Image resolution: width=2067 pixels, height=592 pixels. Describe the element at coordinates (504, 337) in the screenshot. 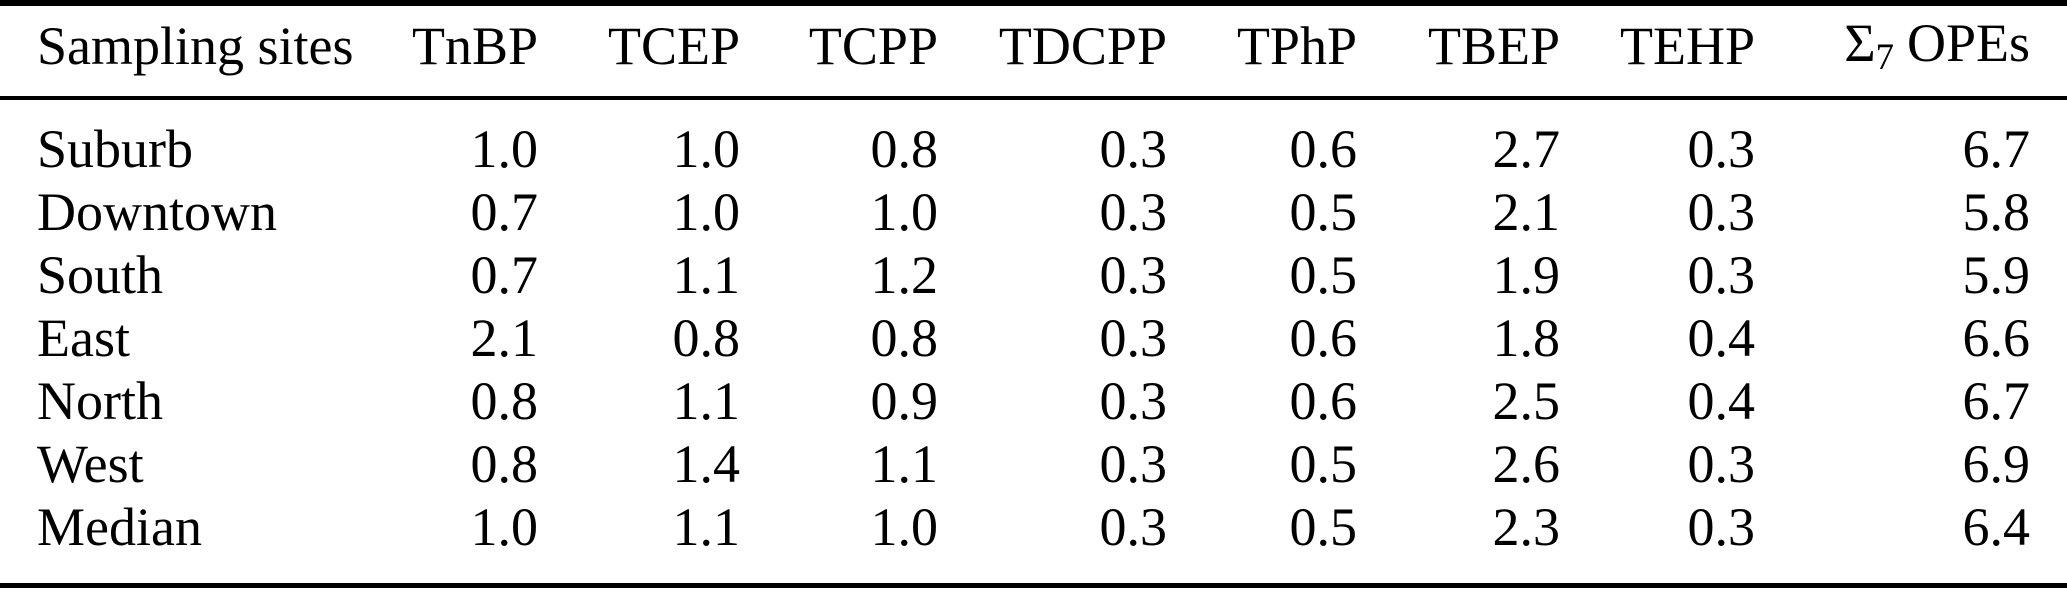

I see `cell-tnbp: 2.1` at that location.